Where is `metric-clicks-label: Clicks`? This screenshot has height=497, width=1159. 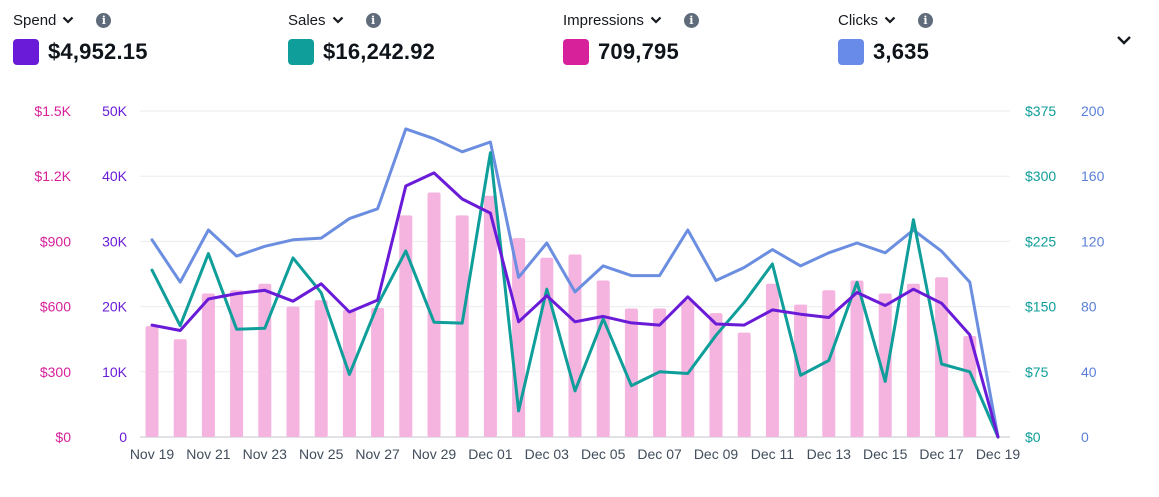 metric-clicks-label: Clicks is located at coordinates (858, 20).